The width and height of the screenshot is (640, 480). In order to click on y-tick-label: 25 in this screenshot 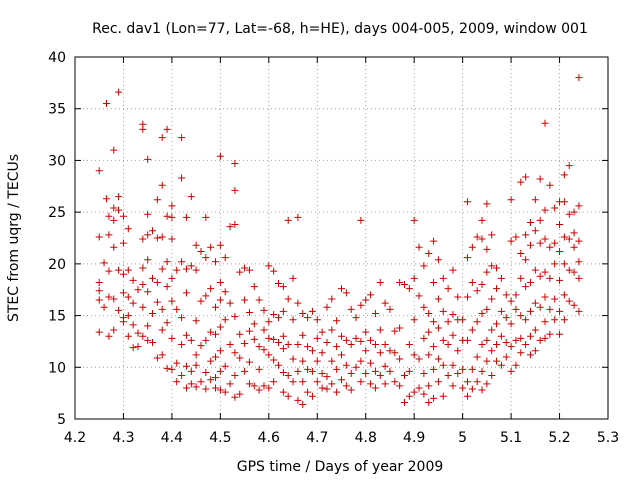, I will do `click(57, 213)`.